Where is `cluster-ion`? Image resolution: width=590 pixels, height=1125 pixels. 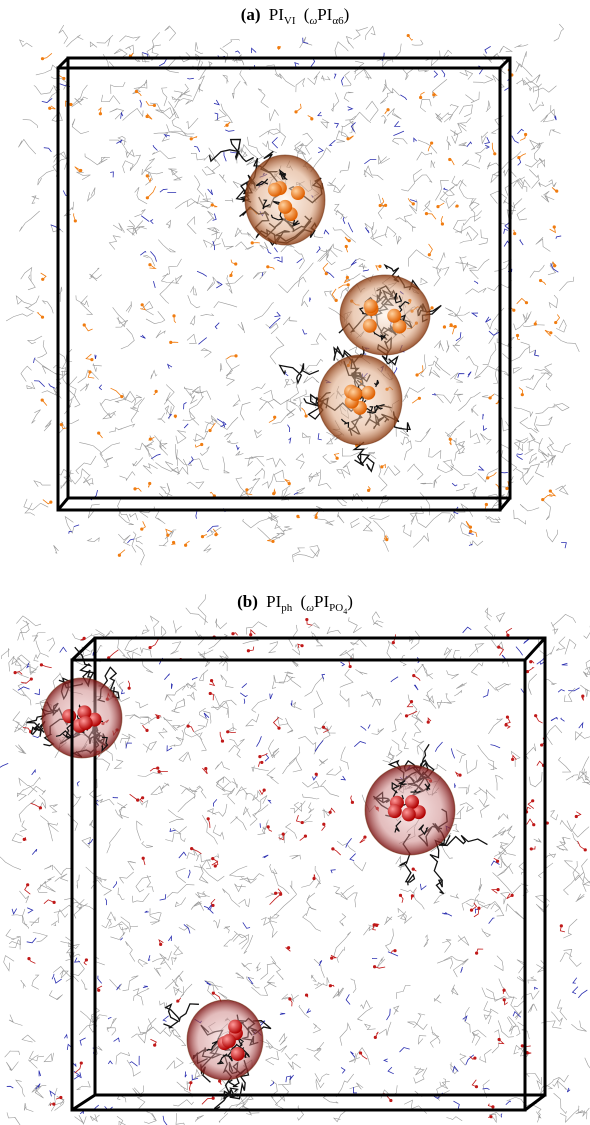 cluster-ion is located at coordinates (369, 325).